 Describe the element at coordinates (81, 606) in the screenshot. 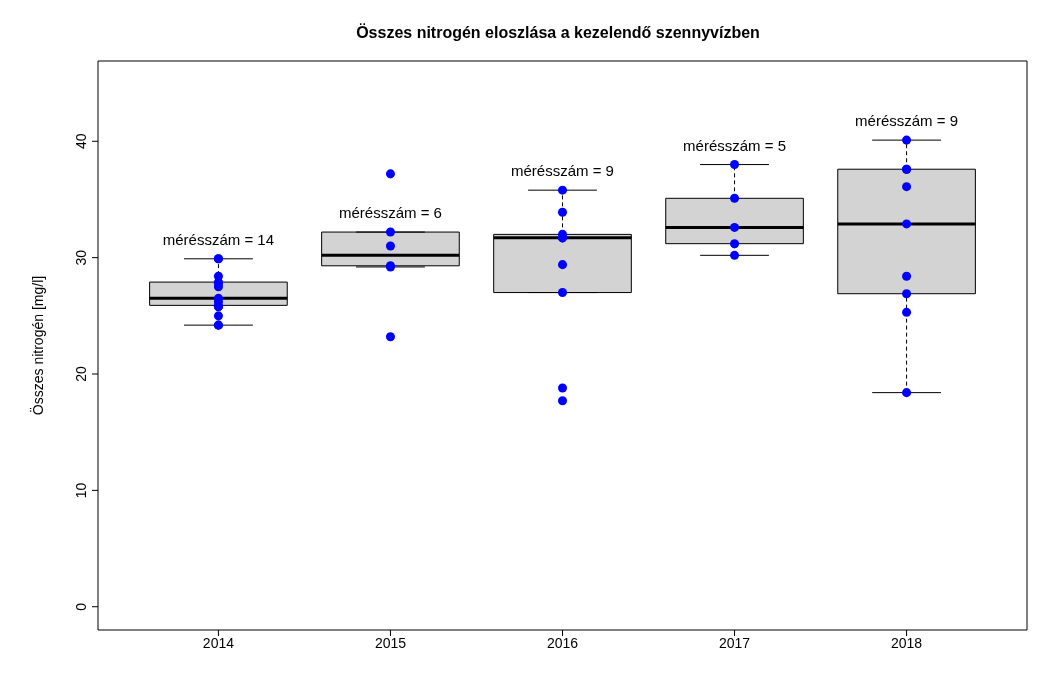

I see `y-tick-label: 0` at that location.